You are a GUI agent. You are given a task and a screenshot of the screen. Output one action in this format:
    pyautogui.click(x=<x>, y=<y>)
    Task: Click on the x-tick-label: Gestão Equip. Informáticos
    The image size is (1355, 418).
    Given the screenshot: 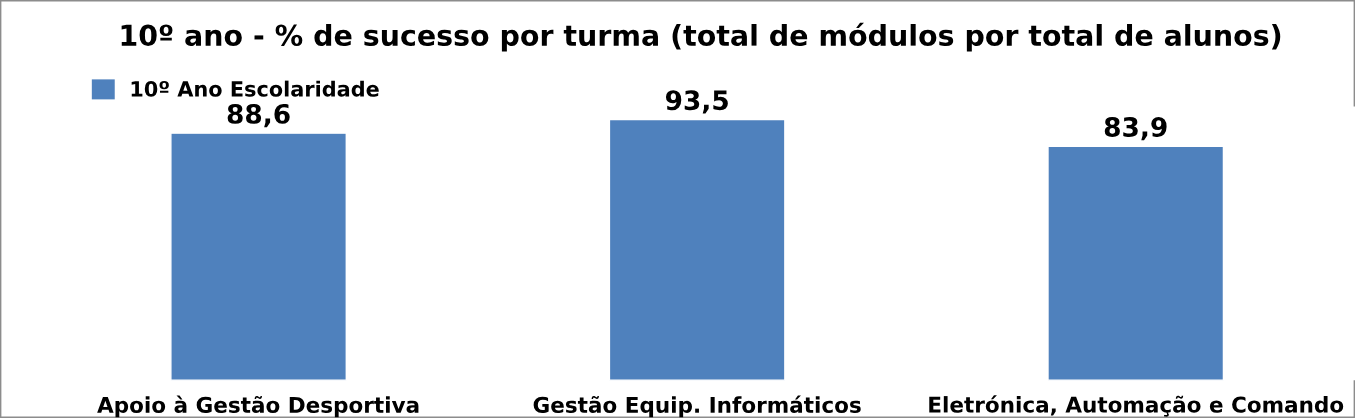 What is the action you would take?
    pyautogui.click(x=697, y=406)
    